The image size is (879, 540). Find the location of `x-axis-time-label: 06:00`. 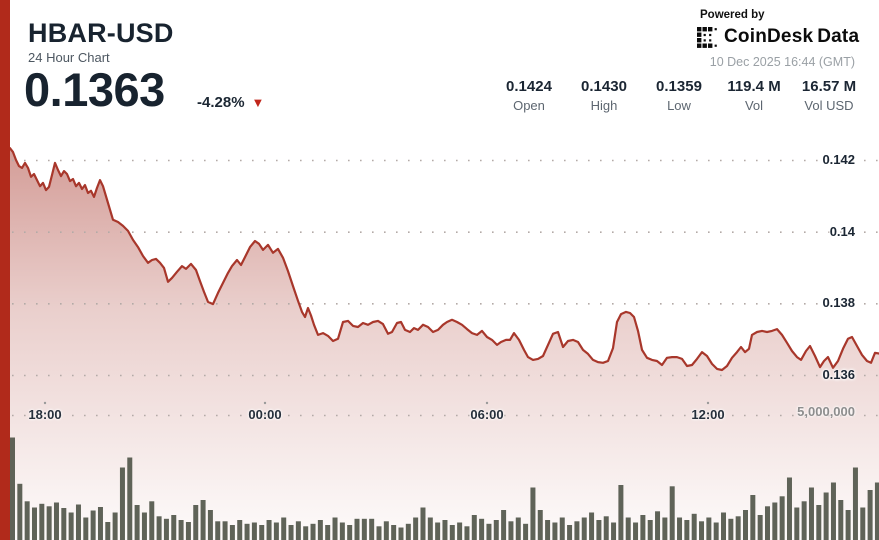

x-axis-time-label: 06:00 is located at coordinates (487, 414).